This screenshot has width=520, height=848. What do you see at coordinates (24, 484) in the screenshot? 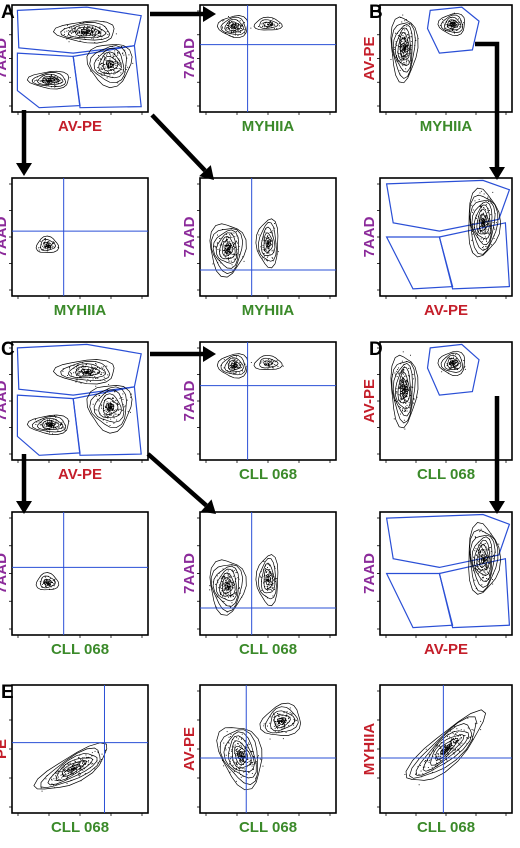
I see `flow-arrow` at bounding box center [24, 484].